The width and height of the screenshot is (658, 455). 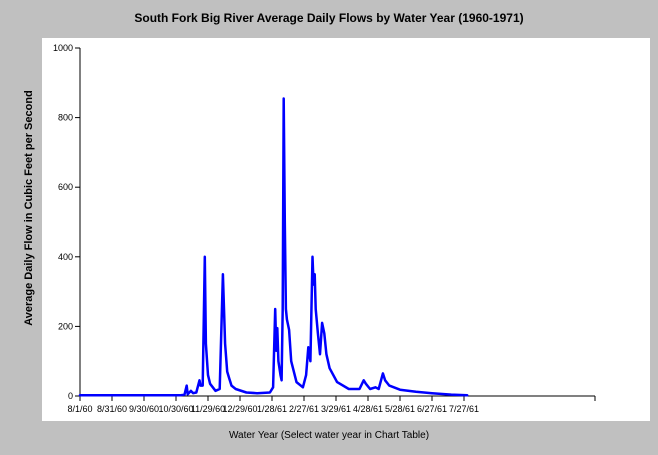 I want to click on y-tick-label: 0, so click(x=70, y=396).